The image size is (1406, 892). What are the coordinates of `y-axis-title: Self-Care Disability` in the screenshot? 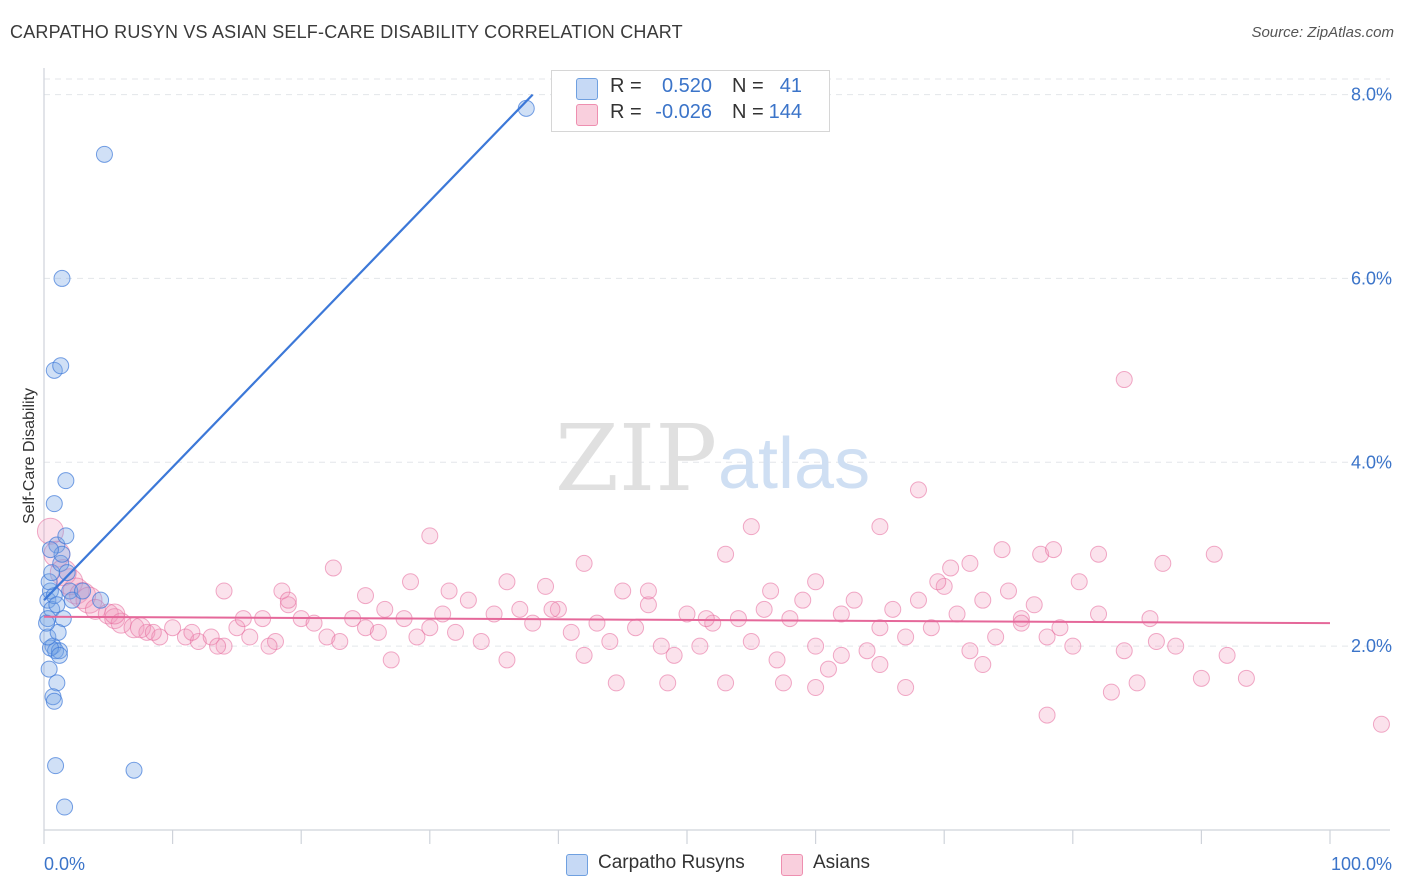 It's located at (29, 456).